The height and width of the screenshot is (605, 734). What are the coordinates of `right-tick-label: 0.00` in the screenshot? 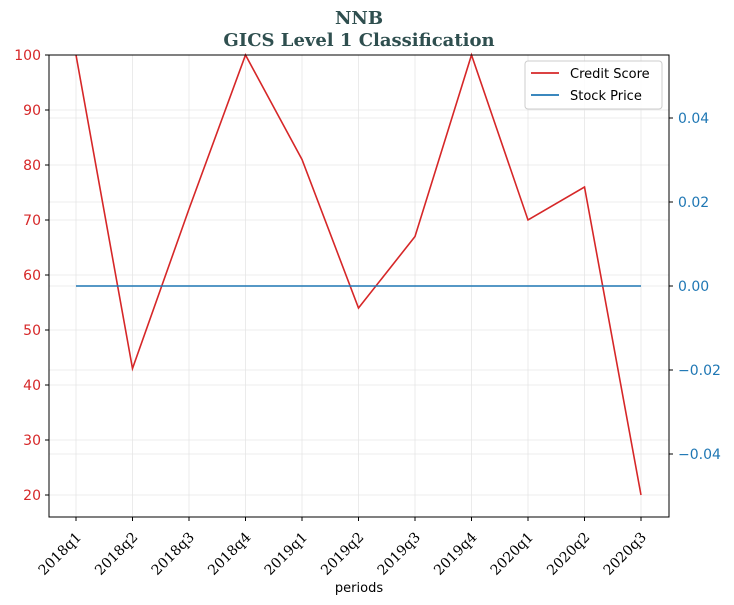 It's located at (693, 287).